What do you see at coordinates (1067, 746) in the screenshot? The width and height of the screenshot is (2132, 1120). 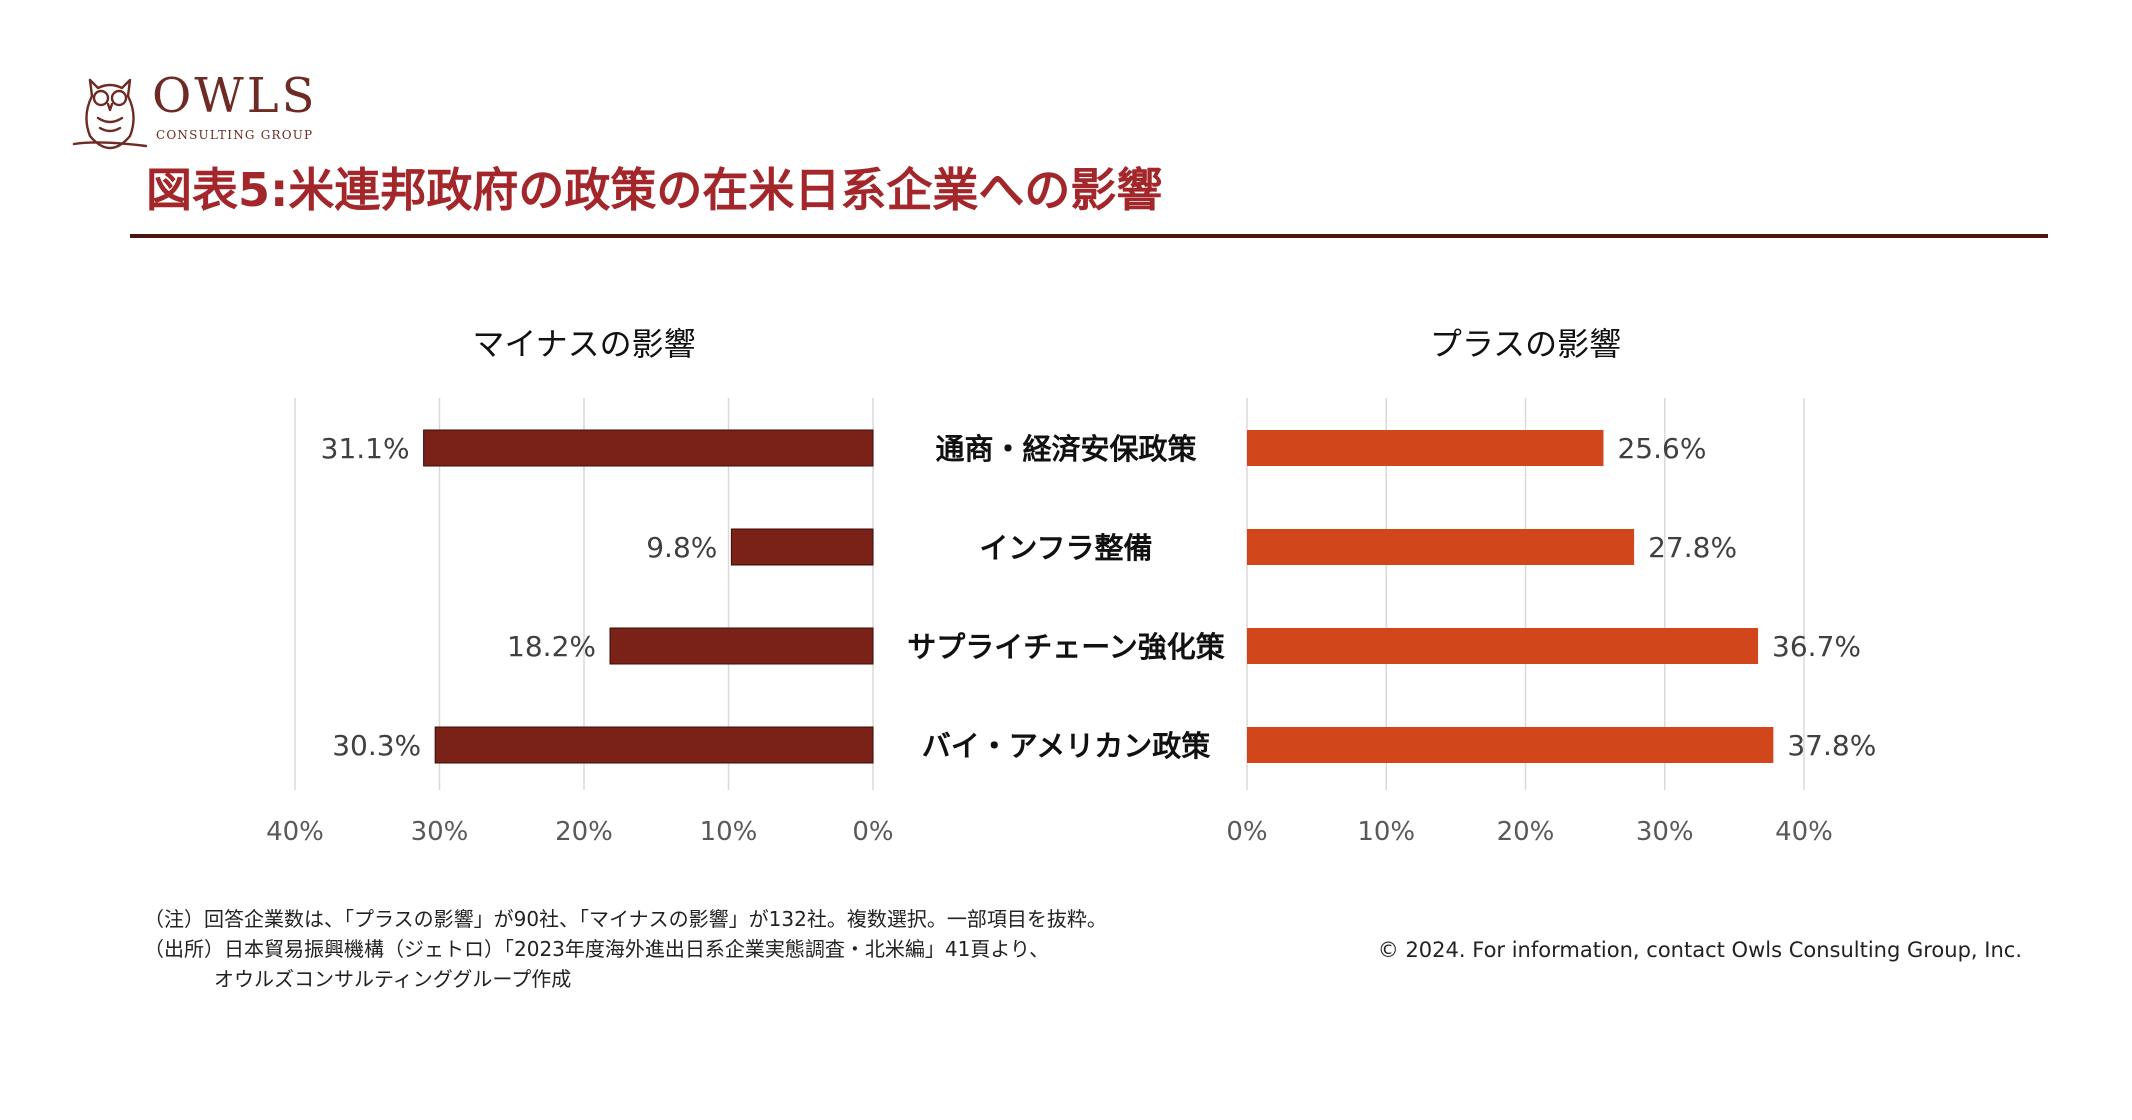 I see `category-label: バイ・アメリカン政策` at bounding box center [1067, 746].